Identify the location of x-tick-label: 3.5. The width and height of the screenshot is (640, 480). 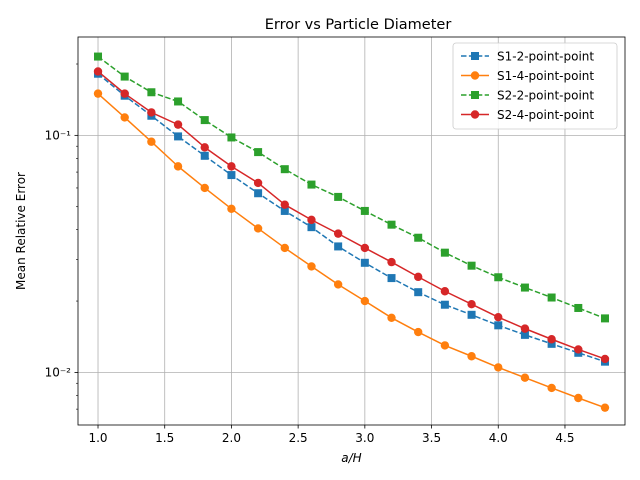
(431, 438).